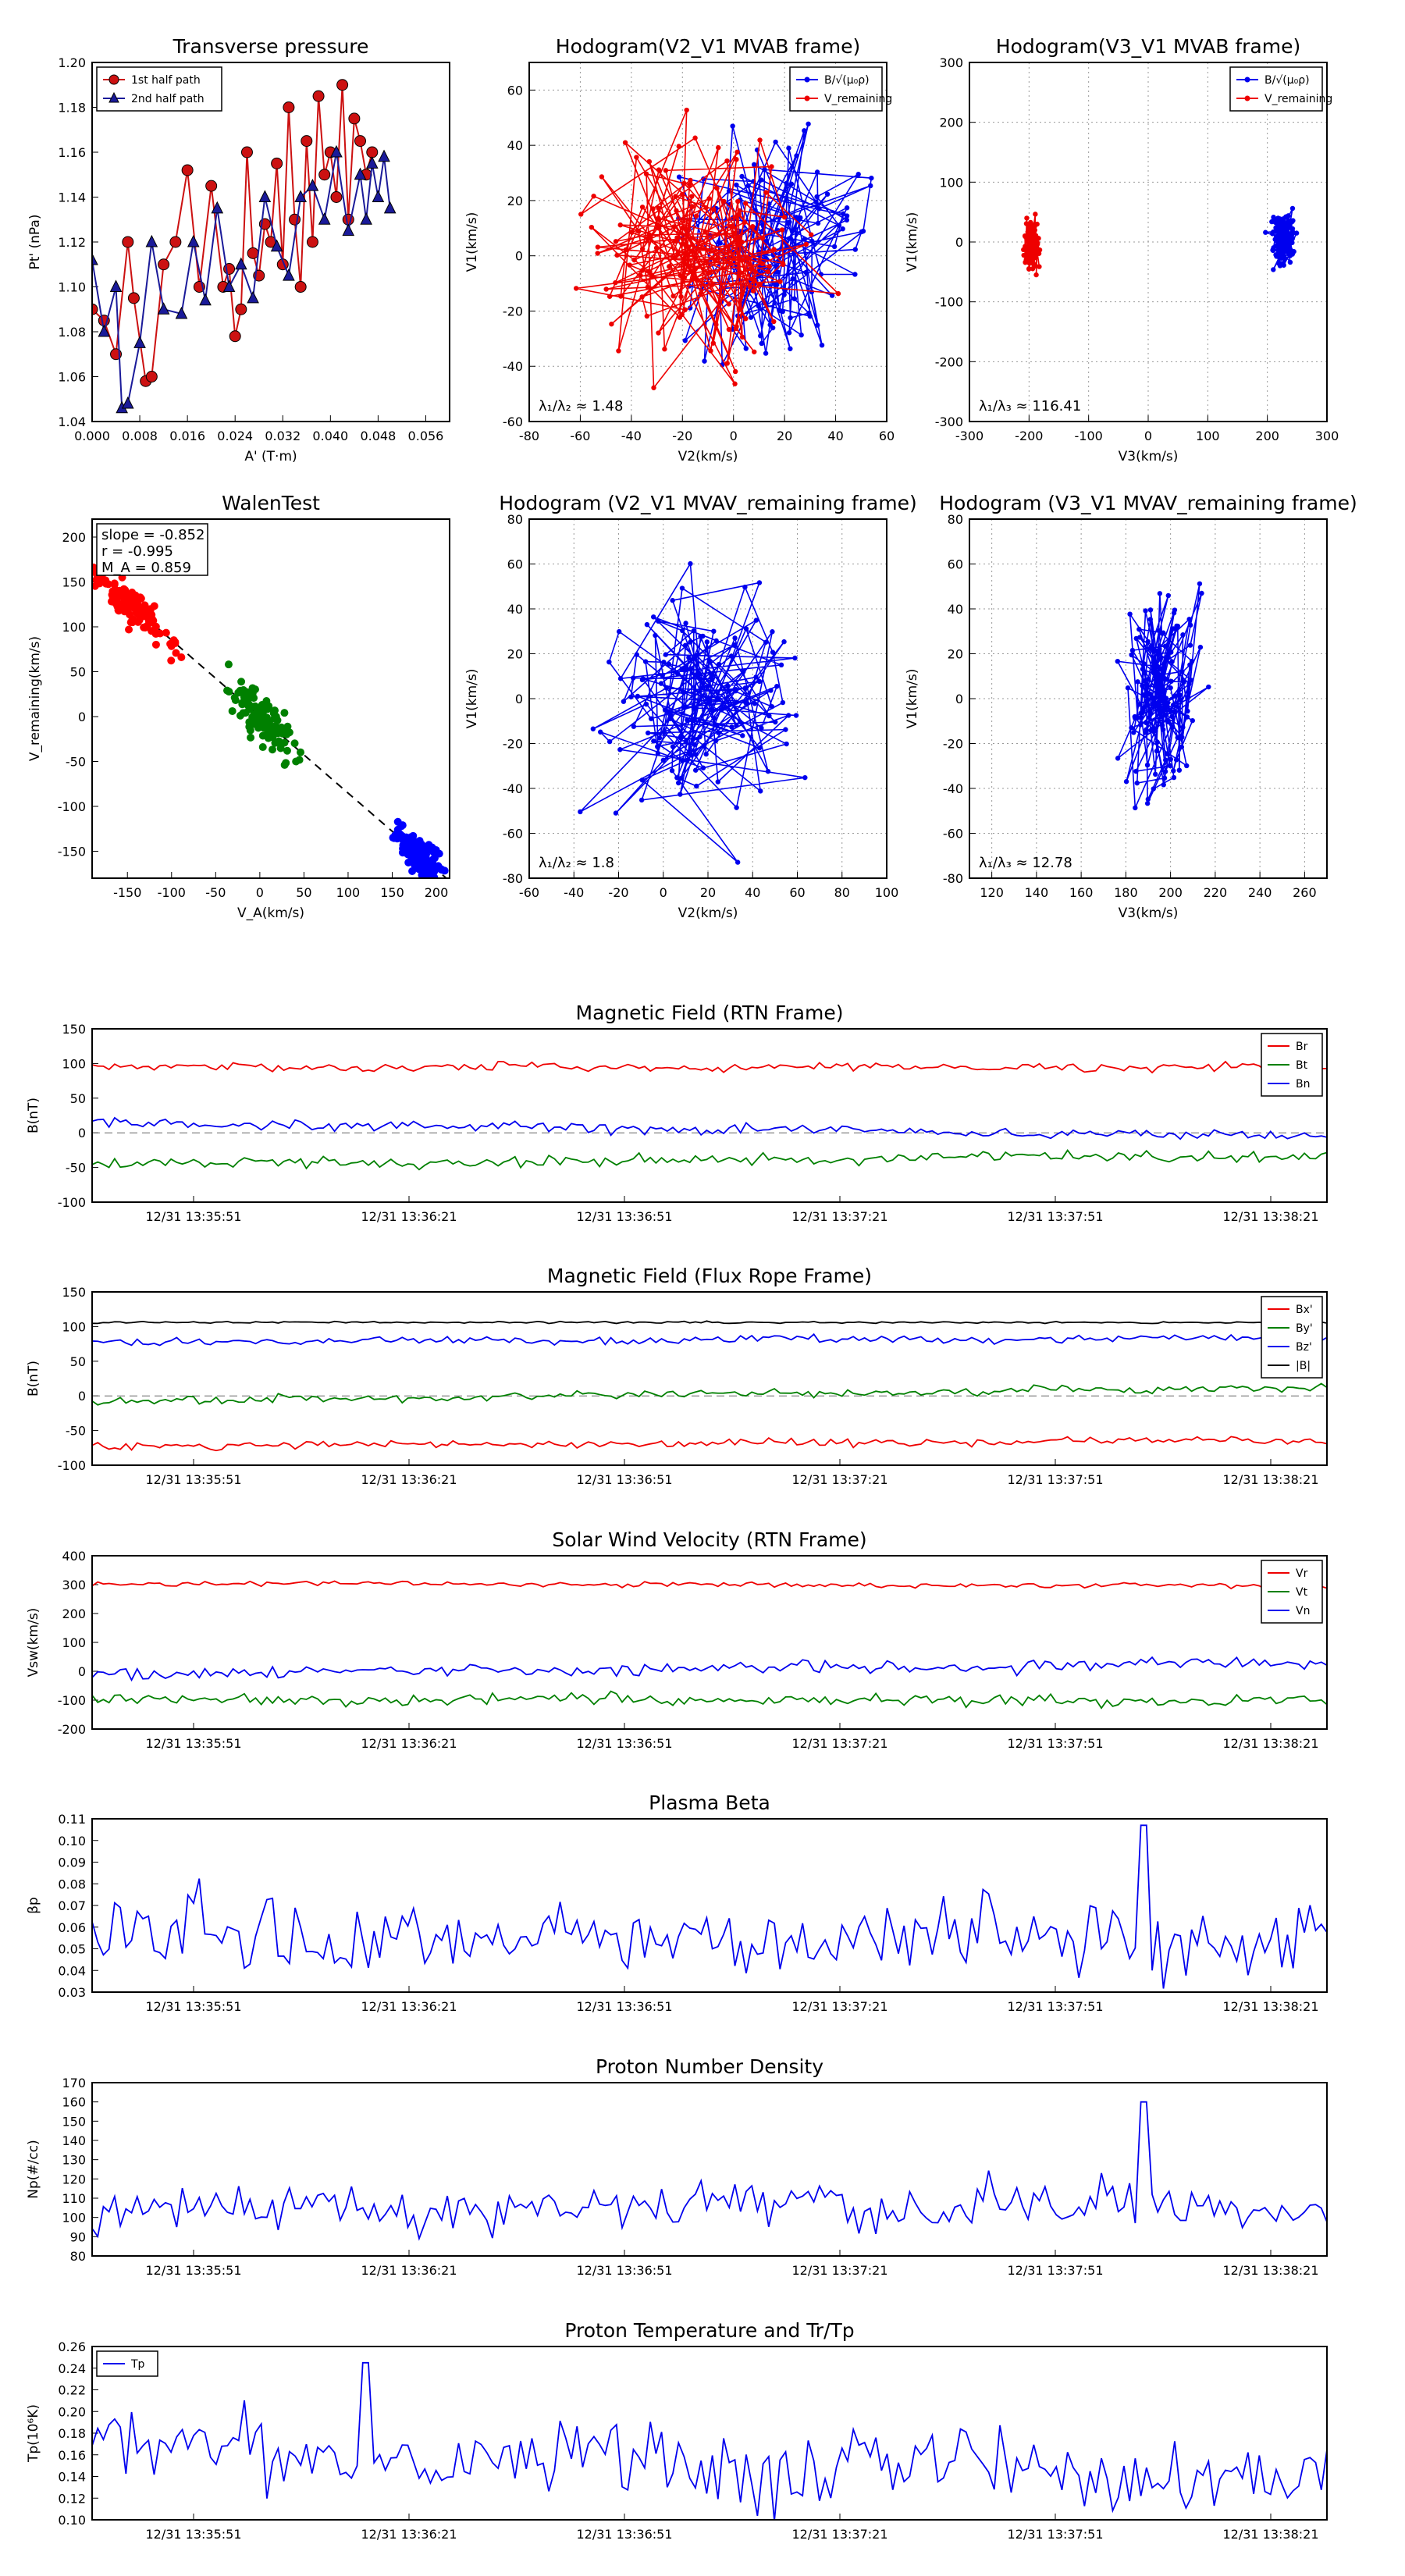 This screenshot has width=1405, height=2576. Describe the element at coordinates (472, 699) in the screenshot. I see `y-axis-label: V1(km/s)` at that location.